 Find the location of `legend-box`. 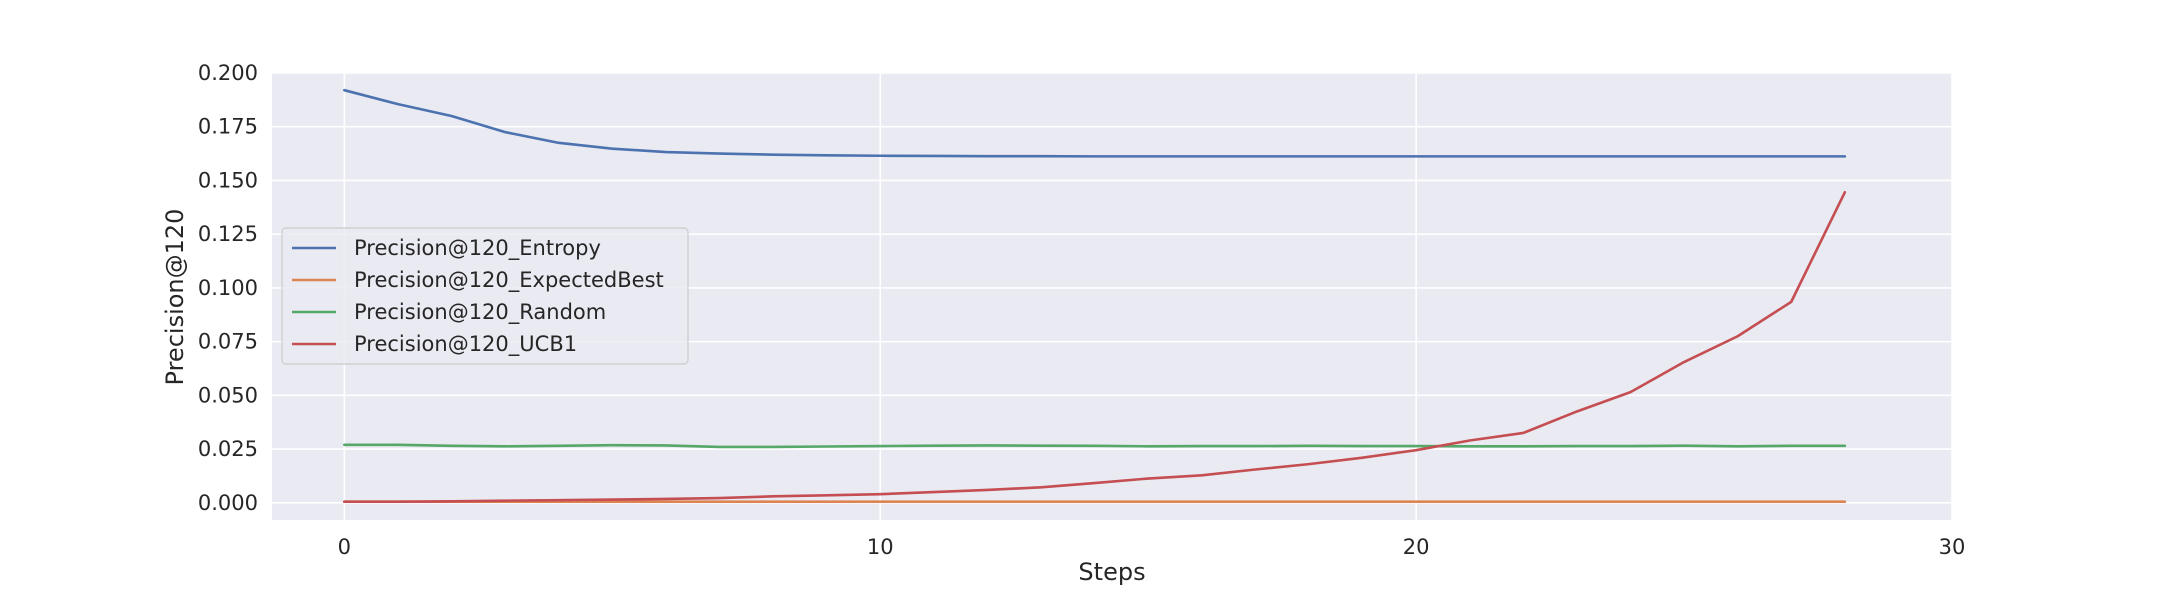

legend-box is located at coordinates (485, 296).